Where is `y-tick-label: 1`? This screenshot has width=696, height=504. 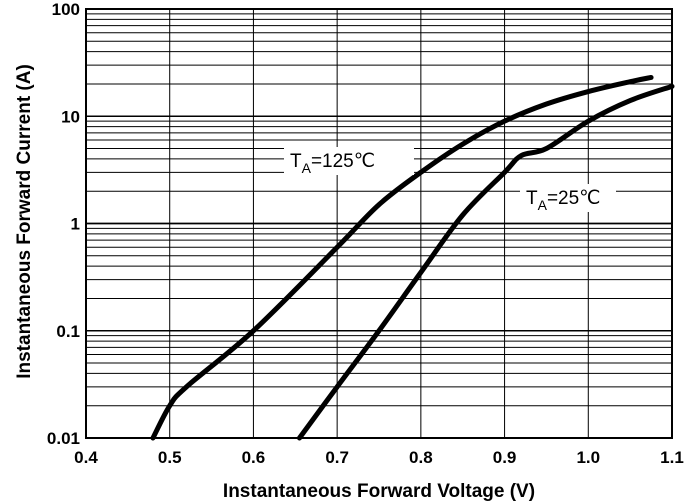
y-tick-label: 1 is located at coordinates (75, 224).